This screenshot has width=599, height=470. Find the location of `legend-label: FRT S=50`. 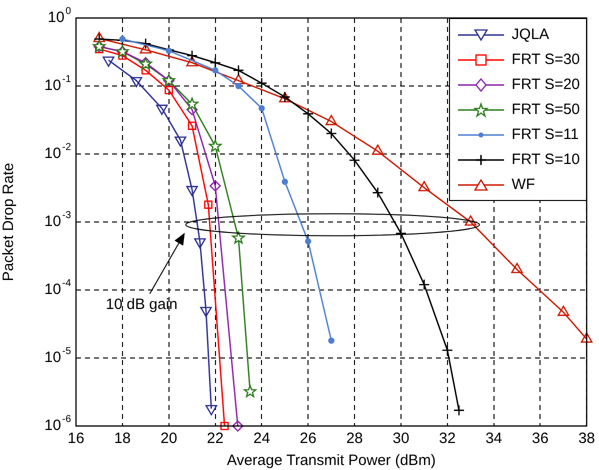

legend-label: FRT S=50 is located at coordinates (546, 110).